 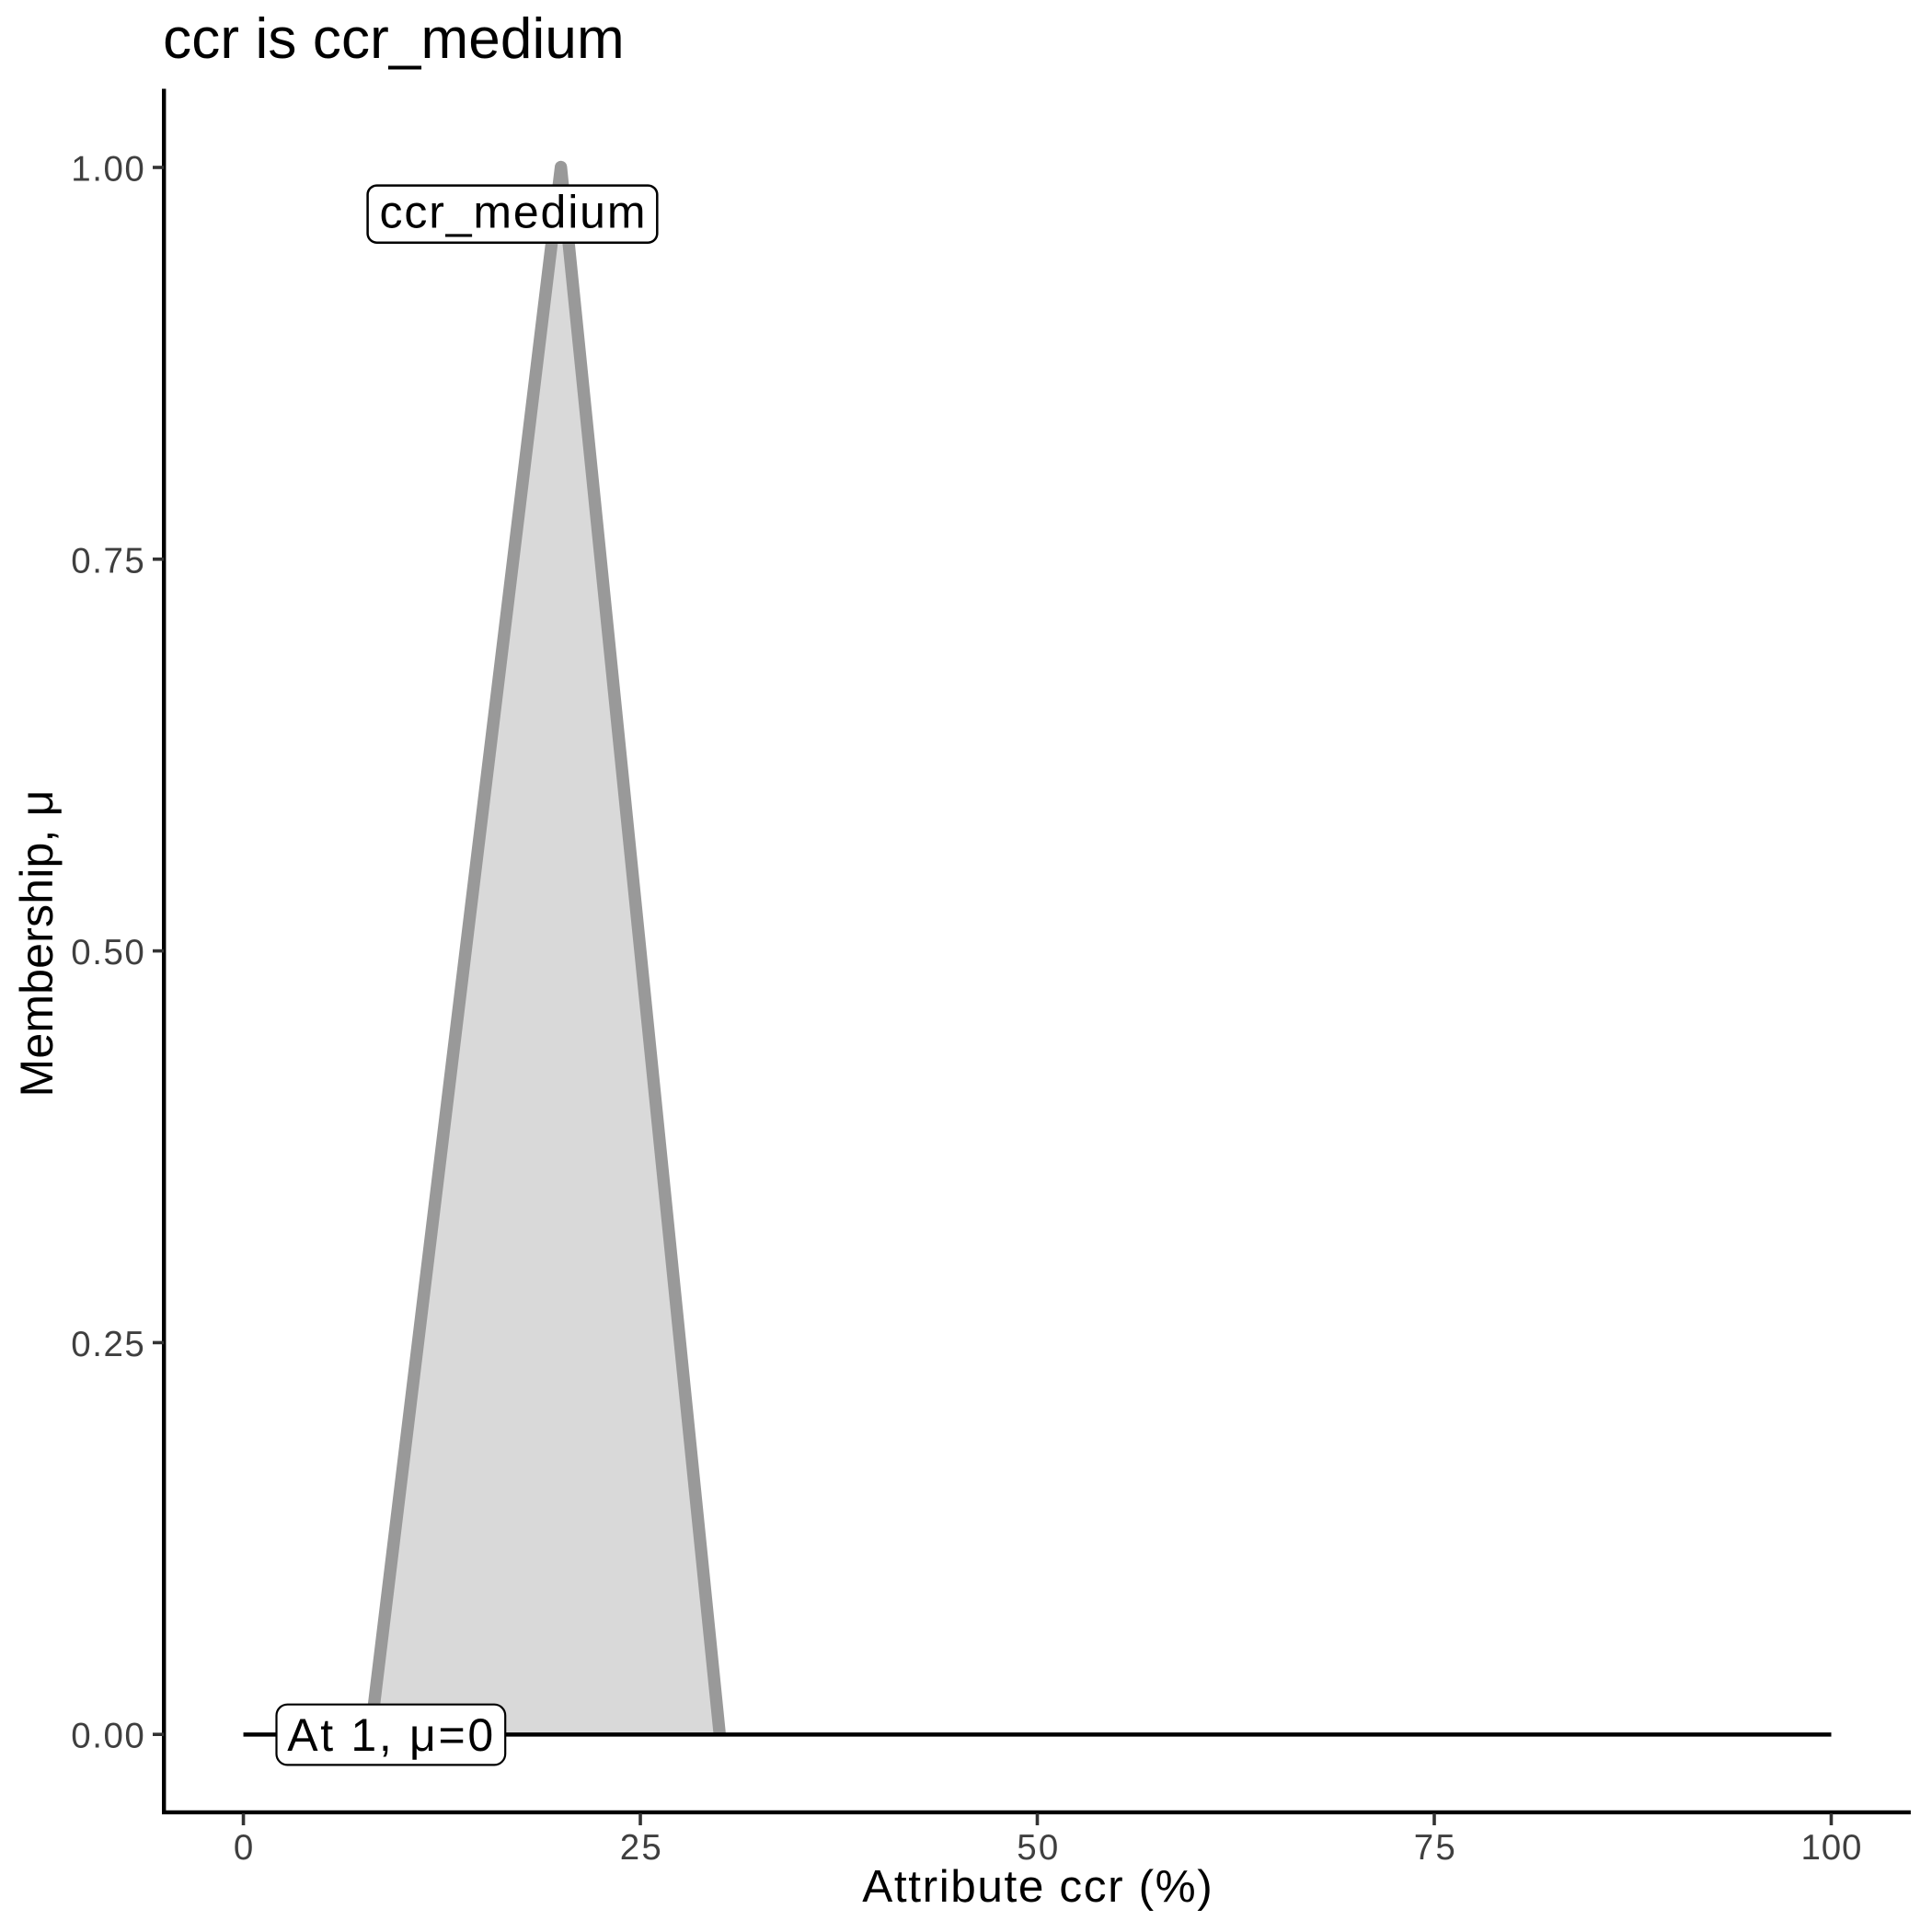 What do you see at coordinates (107, 952) in the screenshot?
I see `svg-text: 0.50` at bounding box center [107, 952].